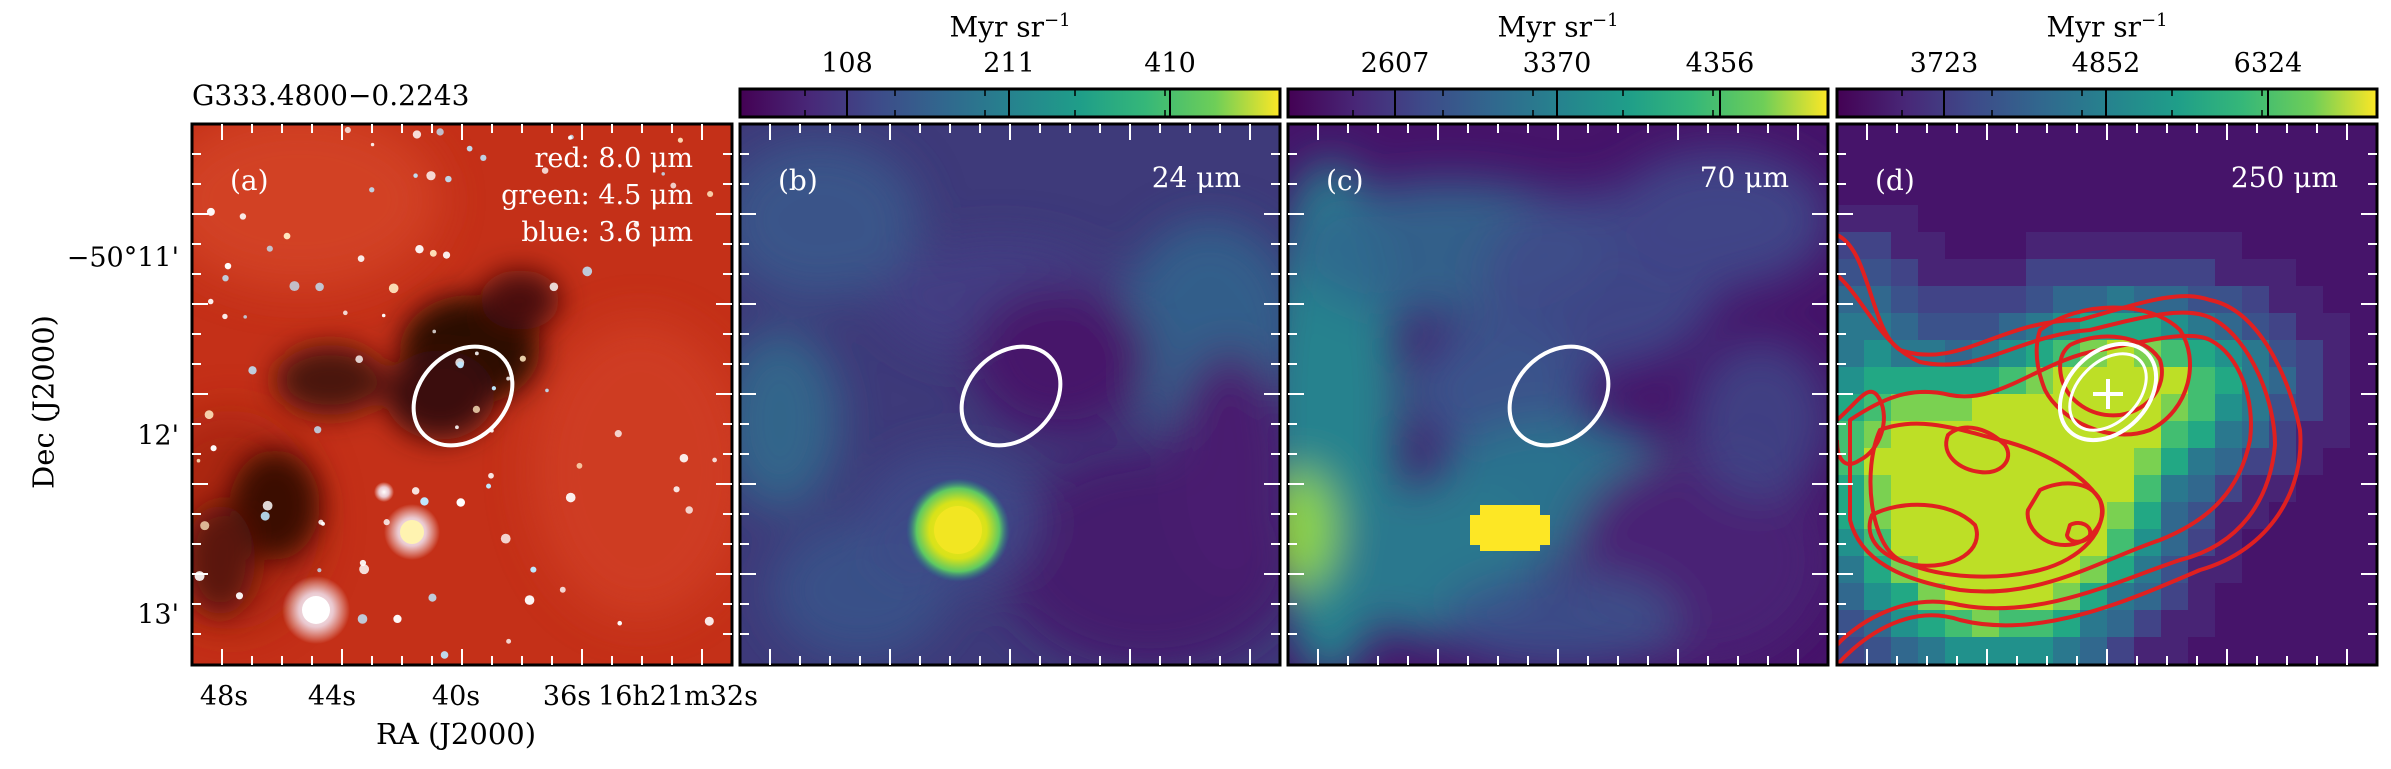 This screenshot has height=769, width=2391. What do you see at coordinates (678, 696) in the screenshot?
I see `ra-tick-label: 16h21m32s` at bounding box center [678, 696].